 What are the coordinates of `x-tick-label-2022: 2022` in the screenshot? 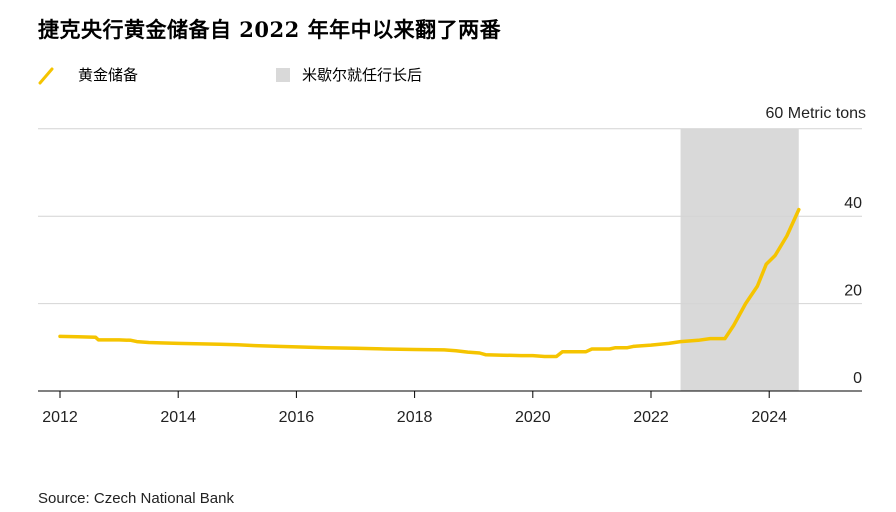 It's located at (651, 417).